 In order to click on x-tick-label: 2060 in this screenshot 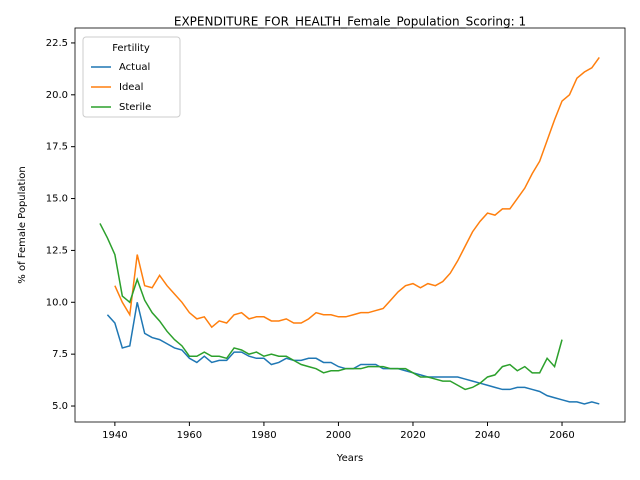, I will do `click(561, 435)`.